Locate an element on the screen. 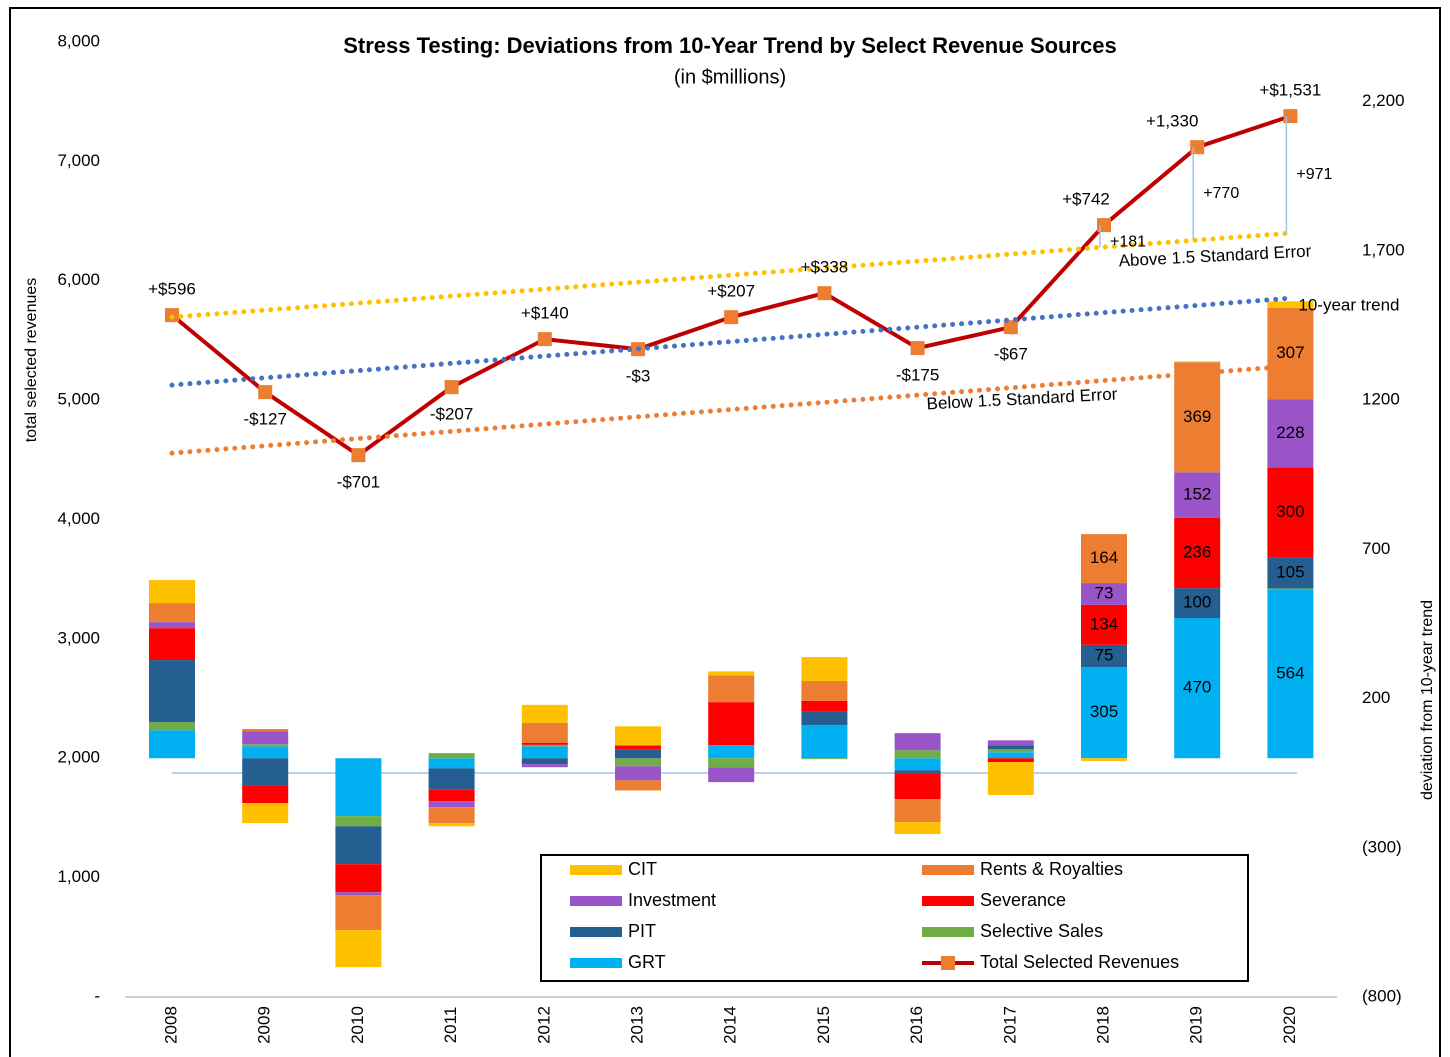 This screenshot has height=1057, width=1450. deviation-label: -$127 is located at coordinates (264, 419).